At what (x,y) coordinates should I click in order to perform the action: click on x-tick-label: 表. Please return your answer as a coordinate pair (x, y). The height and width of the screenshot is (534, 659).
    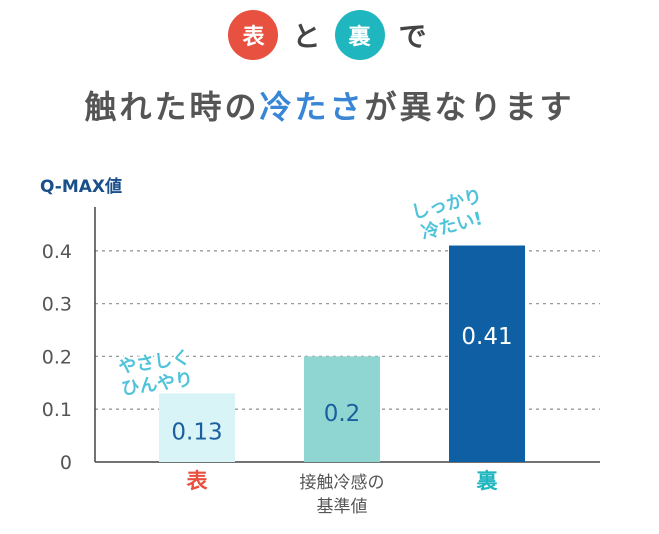
    Looking at the image, I should click on (198, 481).